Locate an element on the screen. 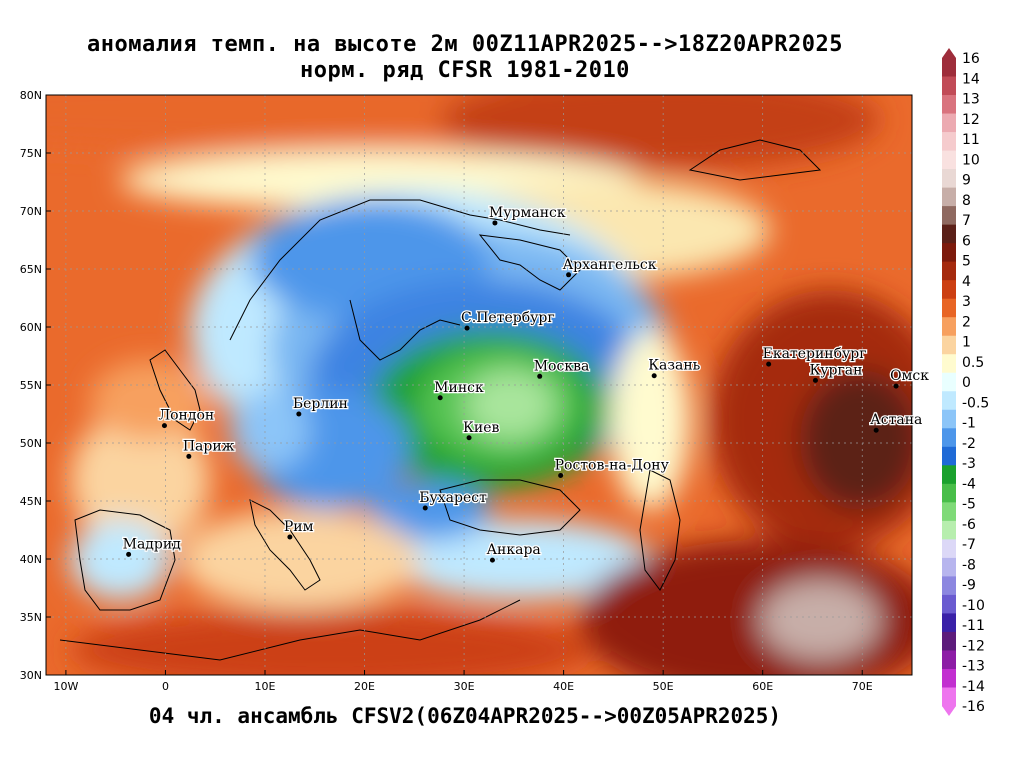 Image resolution: width=1024 pixels, height=768 pixels. city-marker: Анкара is located at coordinates (513, 552).